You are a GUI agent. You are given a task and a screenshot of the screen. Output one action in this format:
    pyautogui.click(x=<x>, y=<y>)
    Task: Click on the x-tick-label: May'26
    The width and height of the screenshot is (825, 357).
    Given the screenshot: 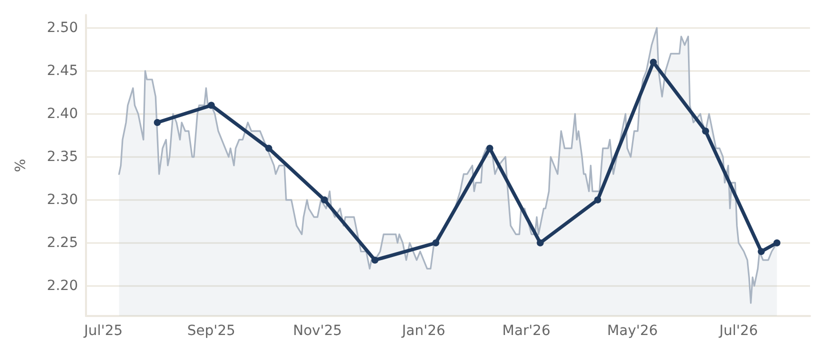 What is the action you would take?
    pyautogui.click(x=632, y=331)
    